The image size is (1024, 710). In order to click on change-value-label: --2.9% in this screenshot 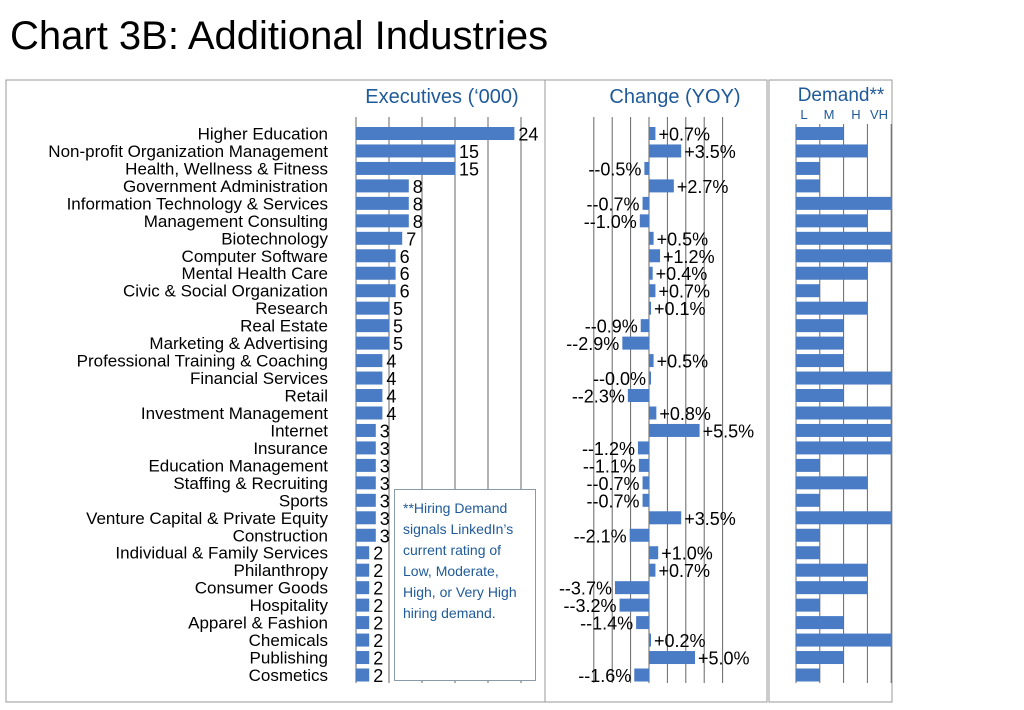, I will do `click(592, 344)`.